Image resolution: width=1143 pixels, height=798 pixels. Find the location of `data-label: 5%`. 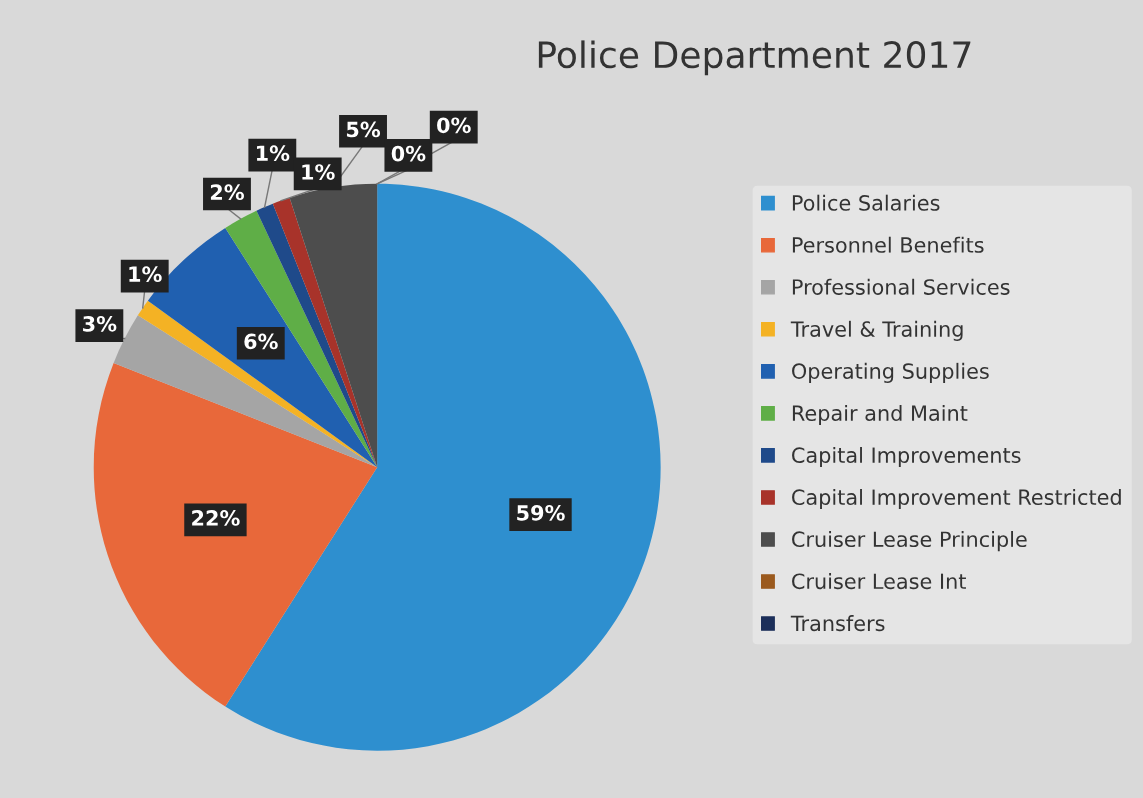

data-label: 5% is located at coordinates (363, 129).